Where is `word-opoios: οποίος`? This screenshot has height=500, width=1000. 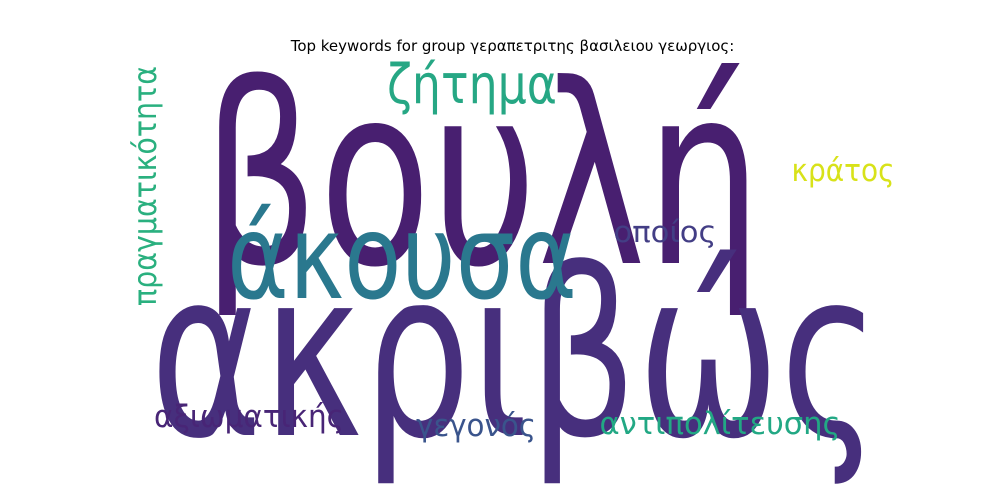 word-opoios: οποίος is located at coordinates (665, 232).